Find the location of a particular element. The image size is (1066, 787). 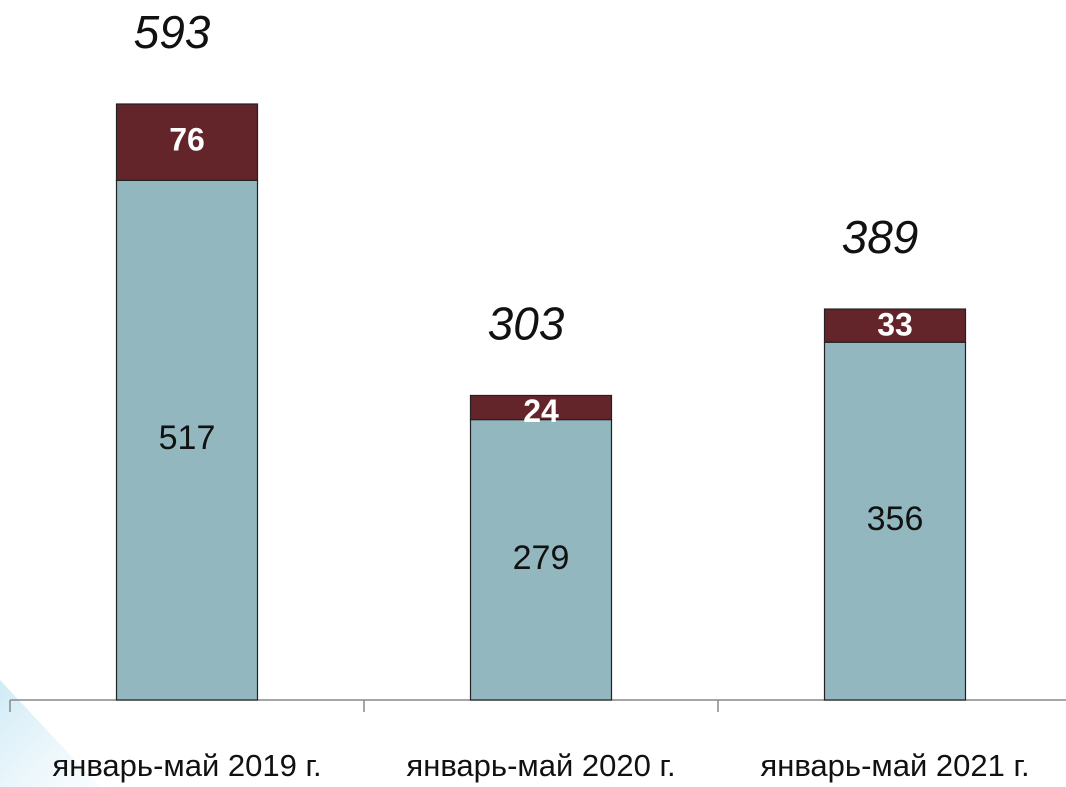

value-label: 76 is located at coordinates (187, 140).